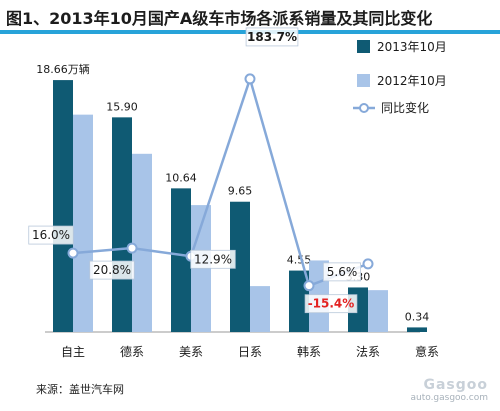 The width and height of the screenshot is (500, 411). Describe the element at coordinates (250, 352) in the screenshot. I see `x-tick-label-4: 日系` at that location.